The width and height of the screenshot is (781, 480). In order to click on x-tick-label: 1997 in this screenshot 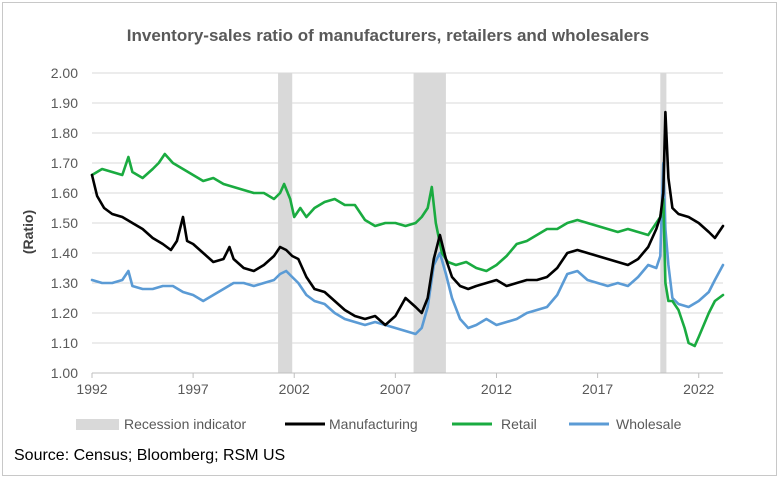, I will do `click(193, 389)`.